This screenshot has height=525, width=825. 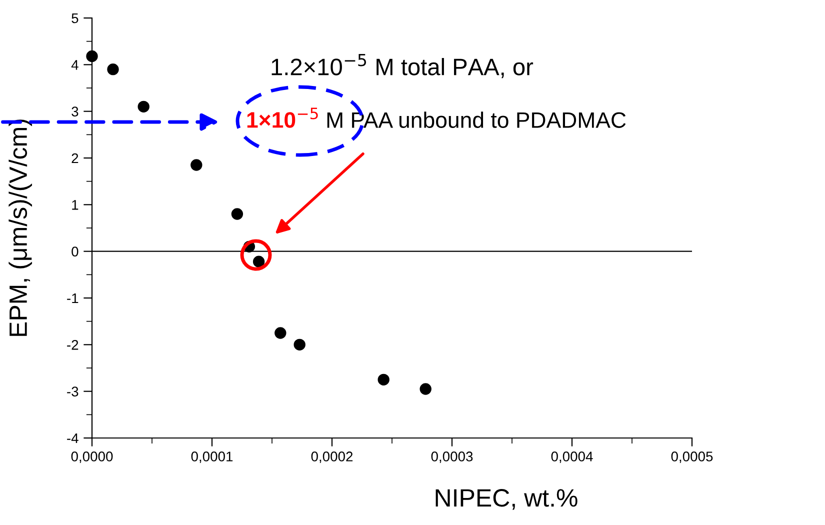 I want to click on y-tick-label: -2, so click(x=72, y=345).